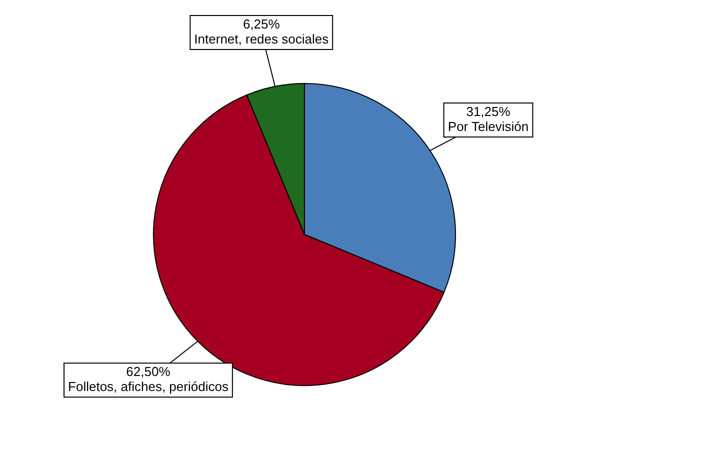  What do you see at coordinates (148, 386) in the screenshot?
I see `slice-label: Folletos, afiches, periódicos` at bounding box center [148, 386].